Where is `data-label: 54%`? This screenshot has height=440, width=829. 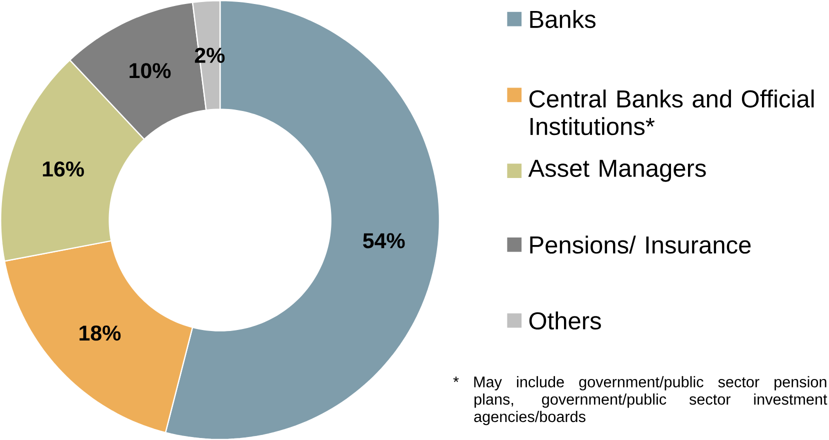
data-label: 54% is located at coordinates (384, 240).